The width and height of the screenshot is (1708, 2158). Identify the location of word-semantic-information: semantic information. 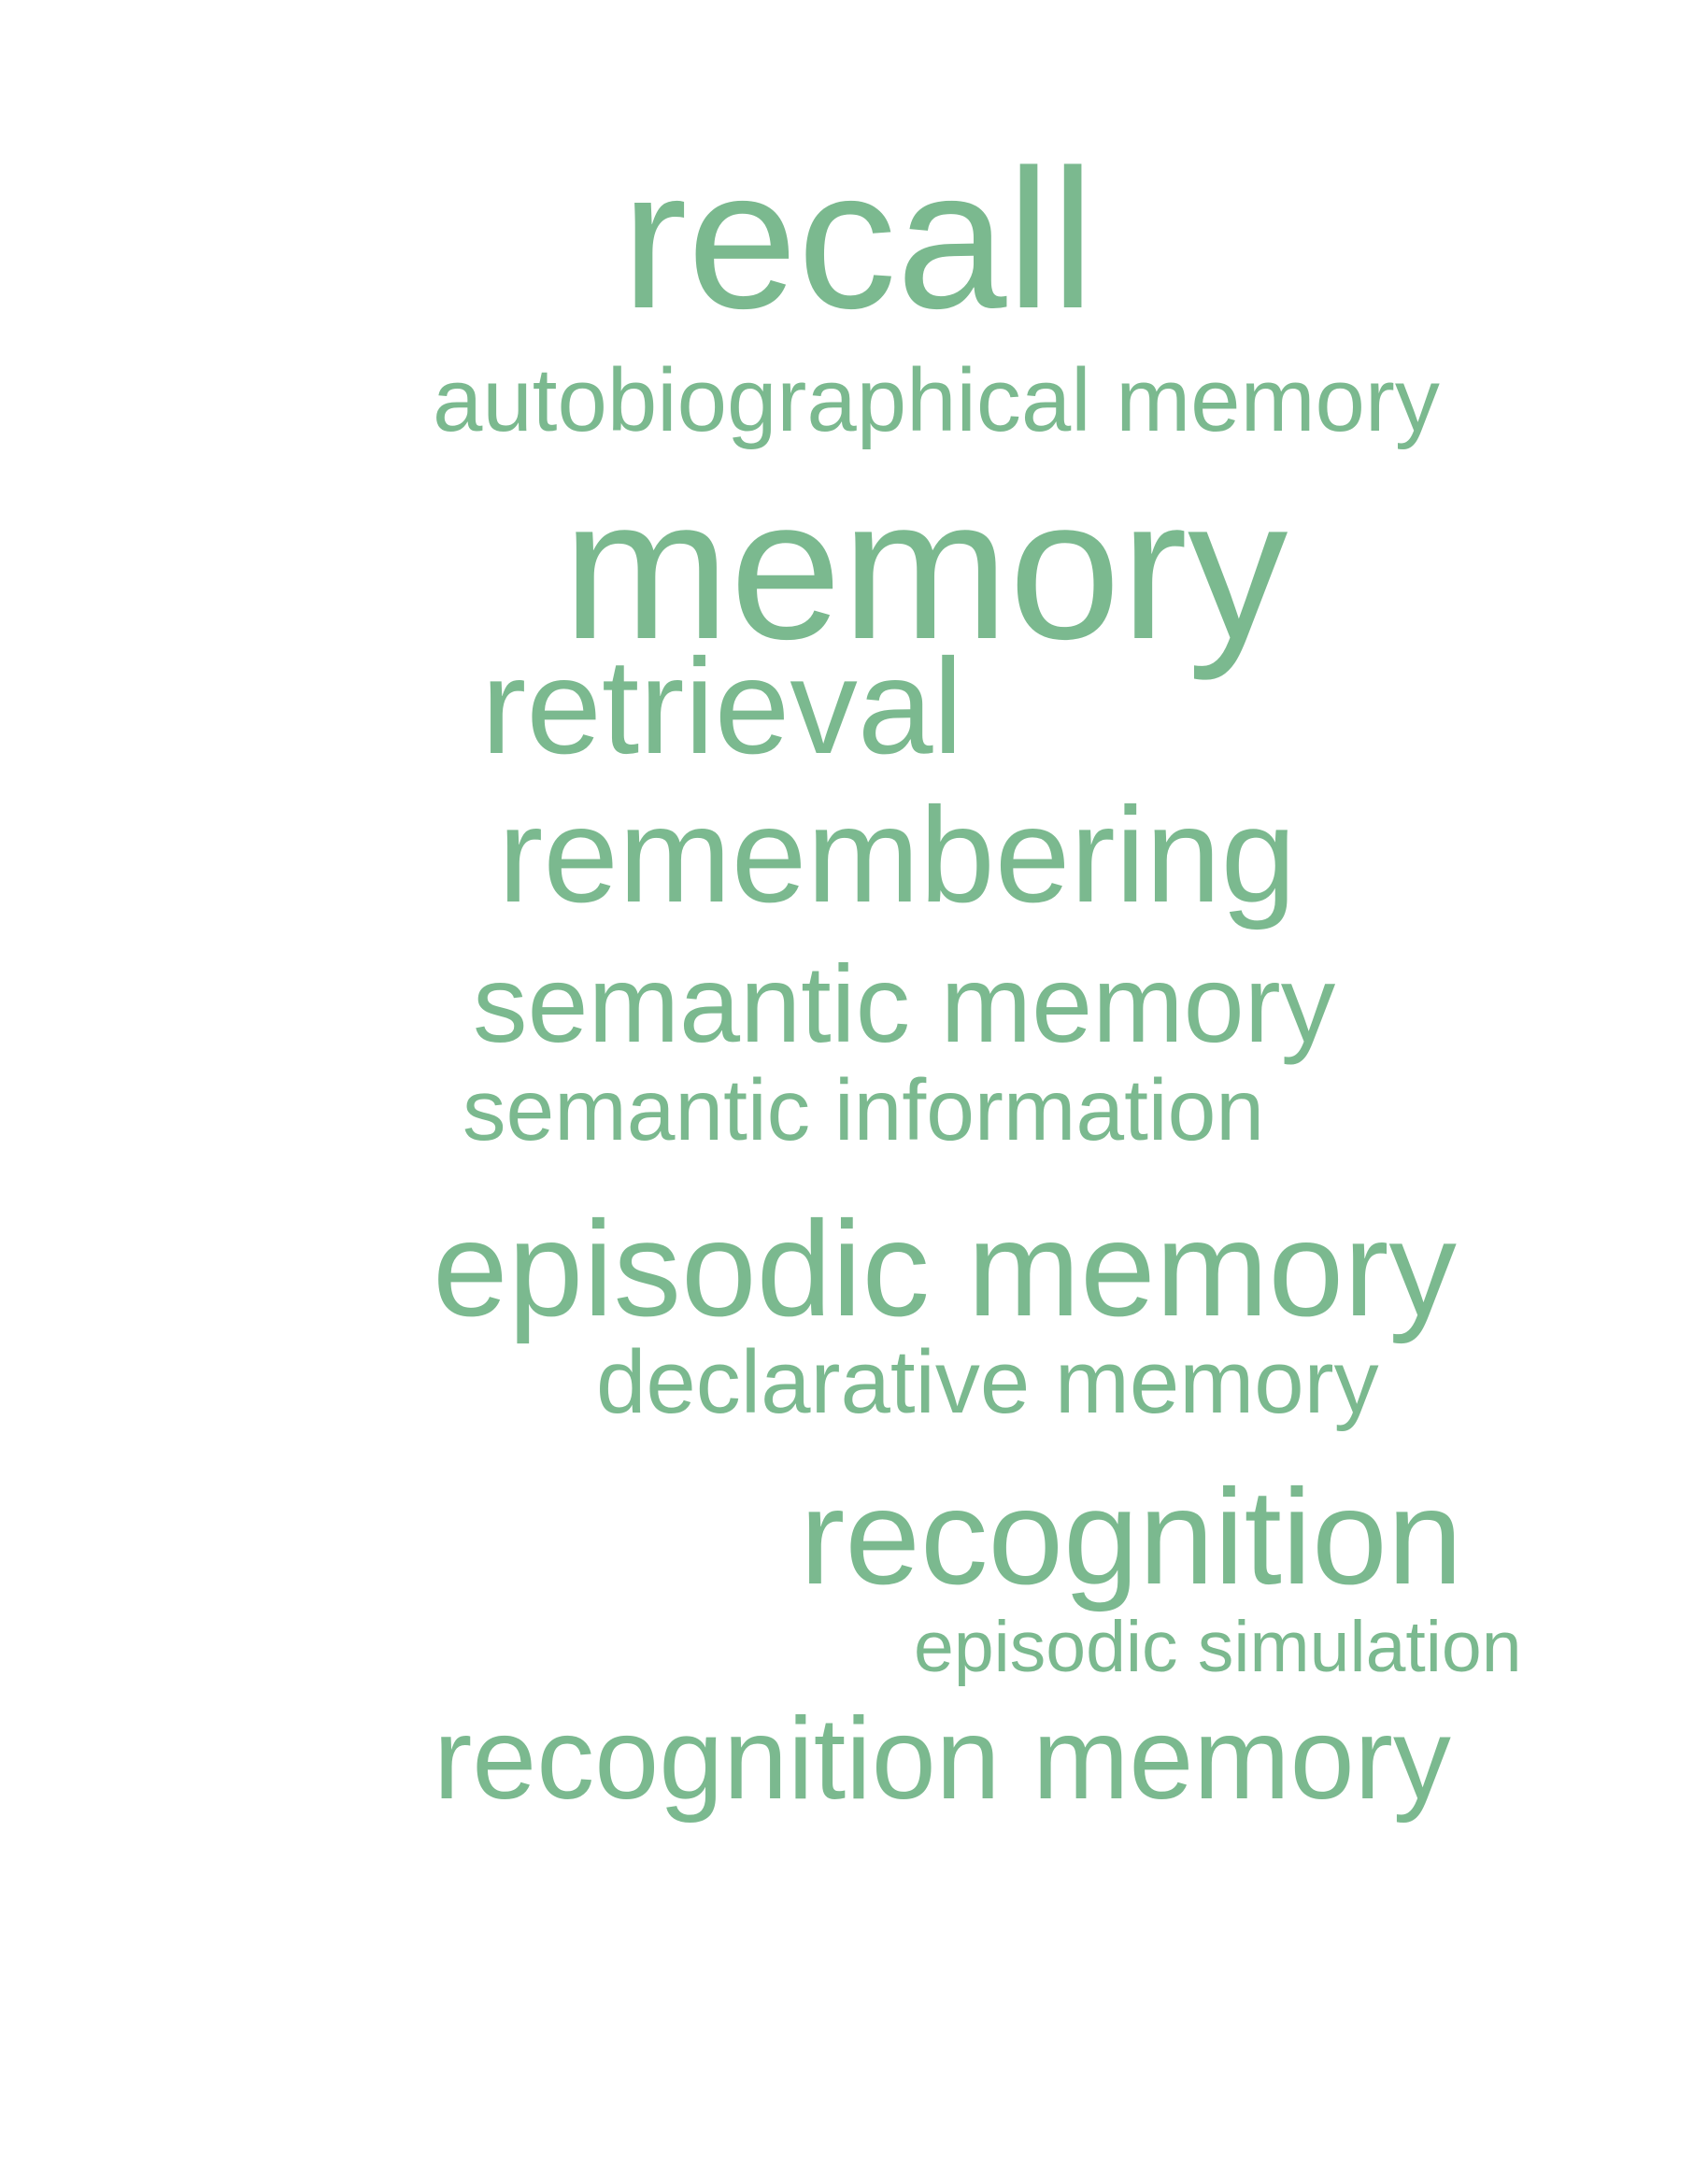
(864, 1109).